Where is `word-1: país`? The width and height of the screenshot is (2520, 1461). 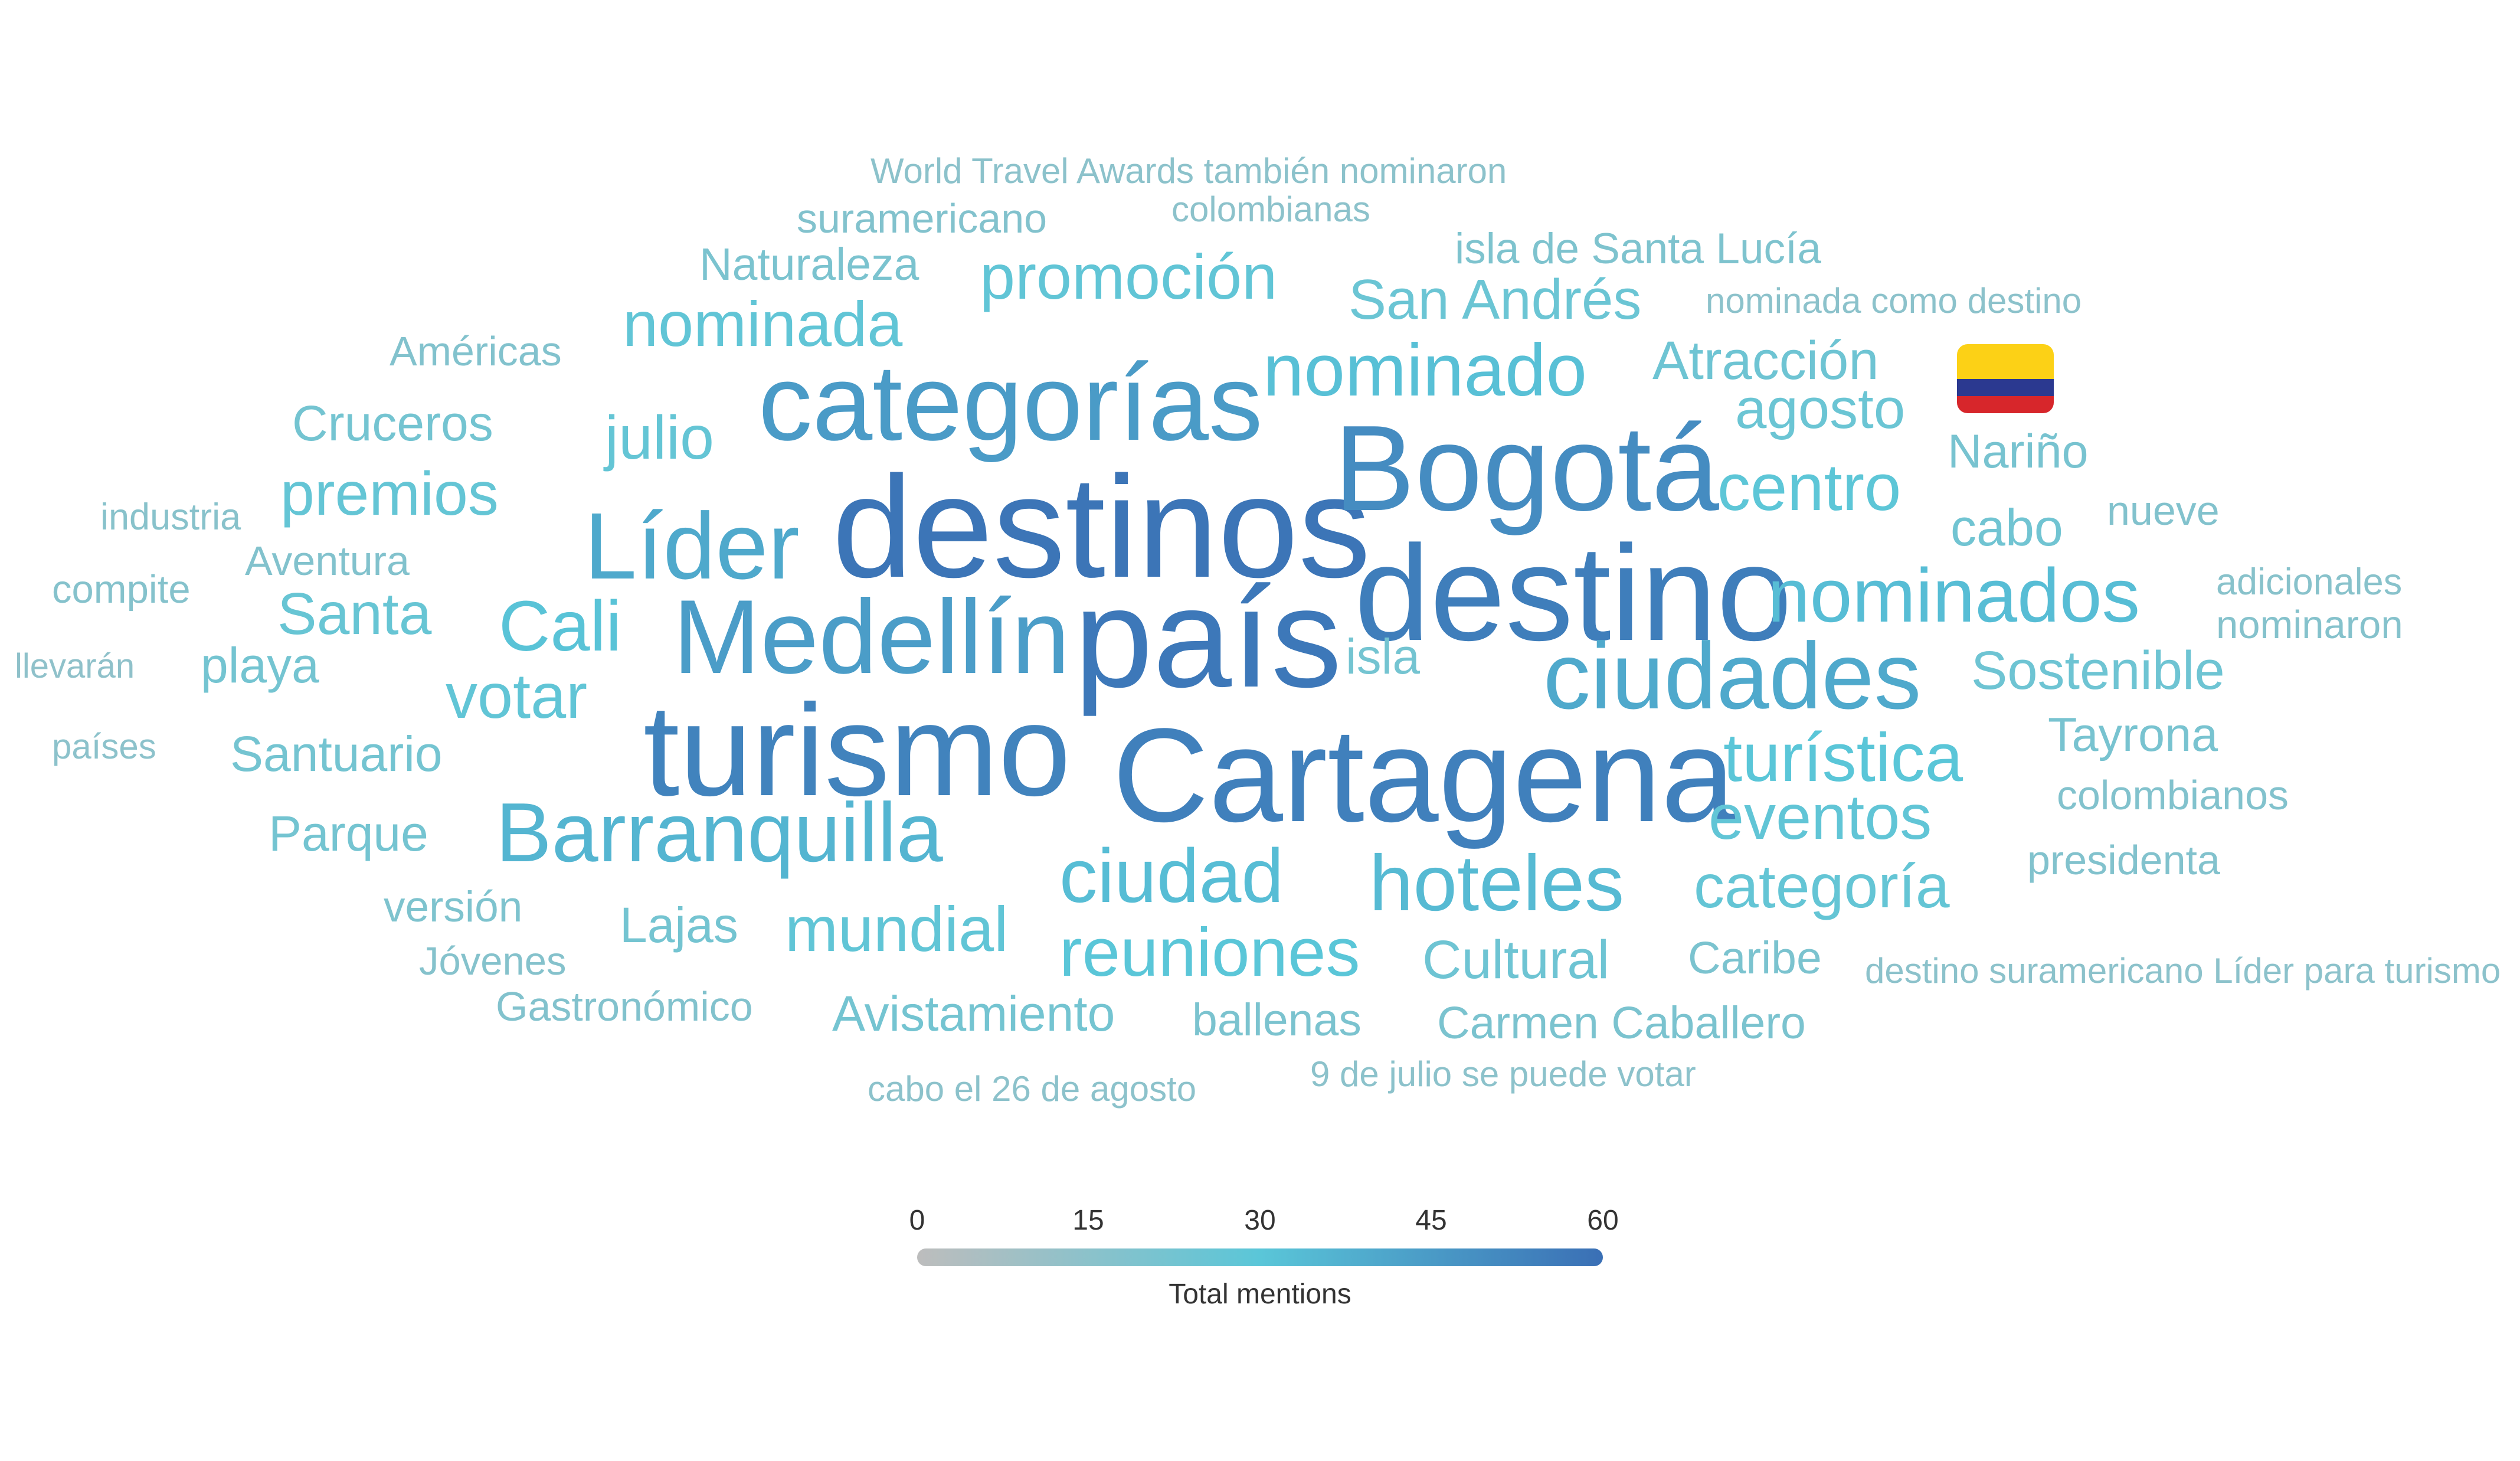 word-1: país is located at coordinates (1208, 637).